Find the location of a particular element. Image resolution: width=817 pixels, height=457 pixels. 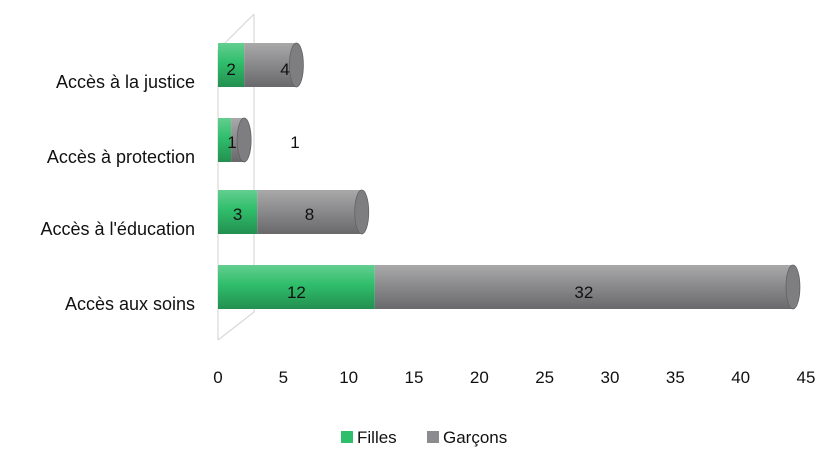

x-tick-45: 45 is located at coordinates (806, 377).